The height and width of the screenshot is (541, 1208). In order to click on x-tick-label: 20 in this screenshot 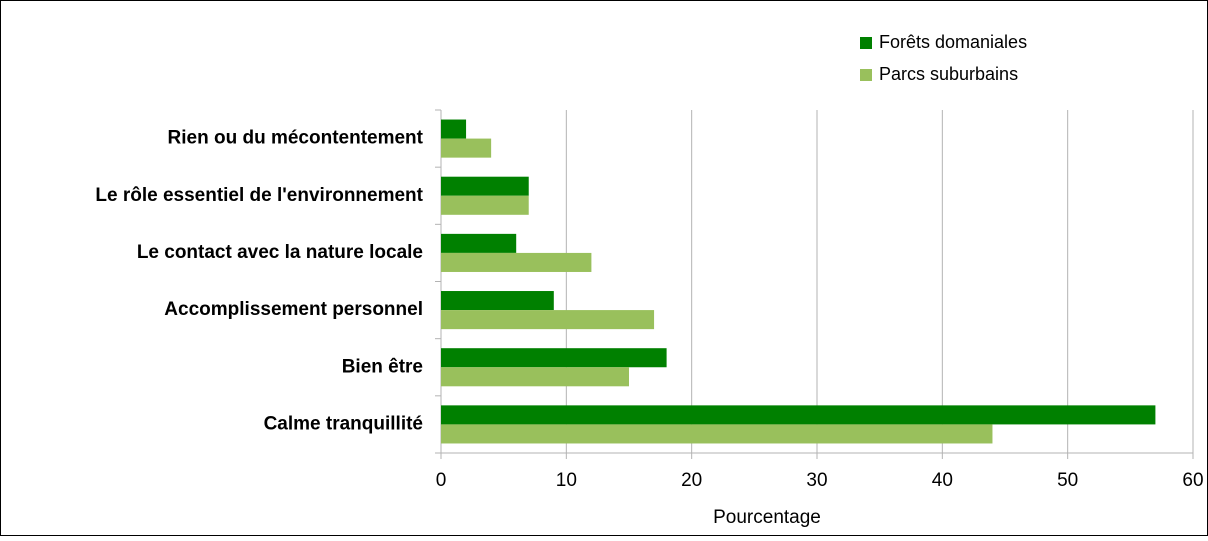, I will do `click(691, 480)`.